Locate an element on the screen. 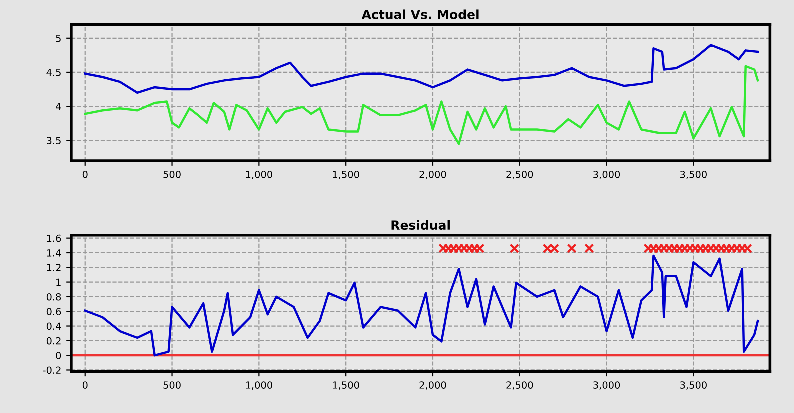 This screenshot has height=413, width=794. y-tick-label: 0.8 is located at coordinates (54, 297).